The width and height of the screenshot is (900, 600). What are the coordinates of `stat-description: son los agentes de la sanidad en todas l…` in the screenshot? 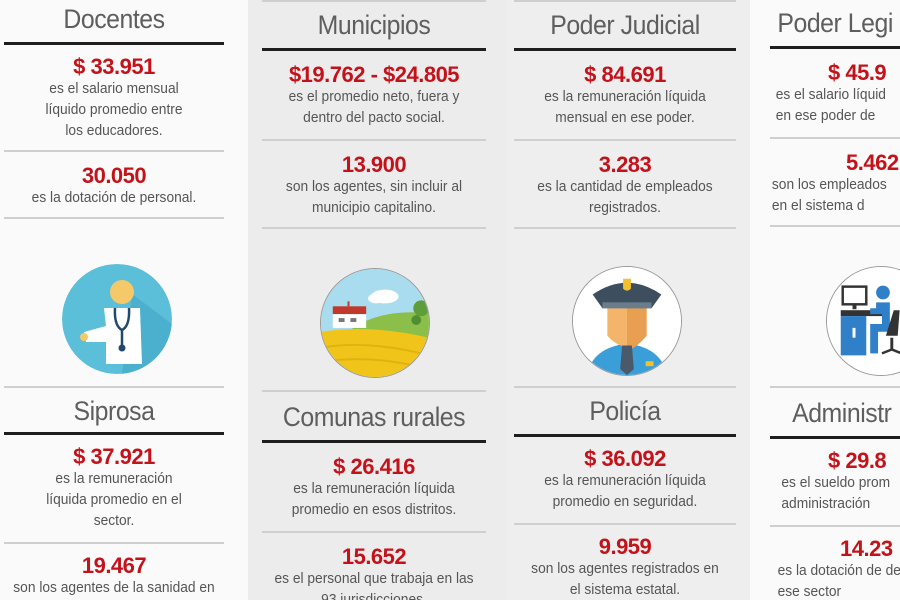 It's located at (114, 588).